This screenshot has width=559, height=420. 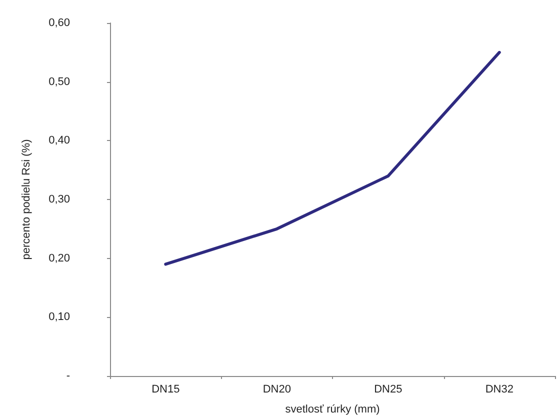 I want to click on y-axis-title: percento podielu Rsi (%), so click(x=26, y=199).